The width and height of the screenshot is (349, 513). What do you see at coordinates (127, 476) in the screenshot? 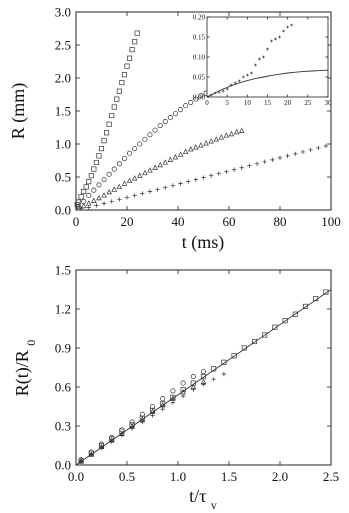
I see `x-tick-label: 0.5` at bounding box center [127, 476].